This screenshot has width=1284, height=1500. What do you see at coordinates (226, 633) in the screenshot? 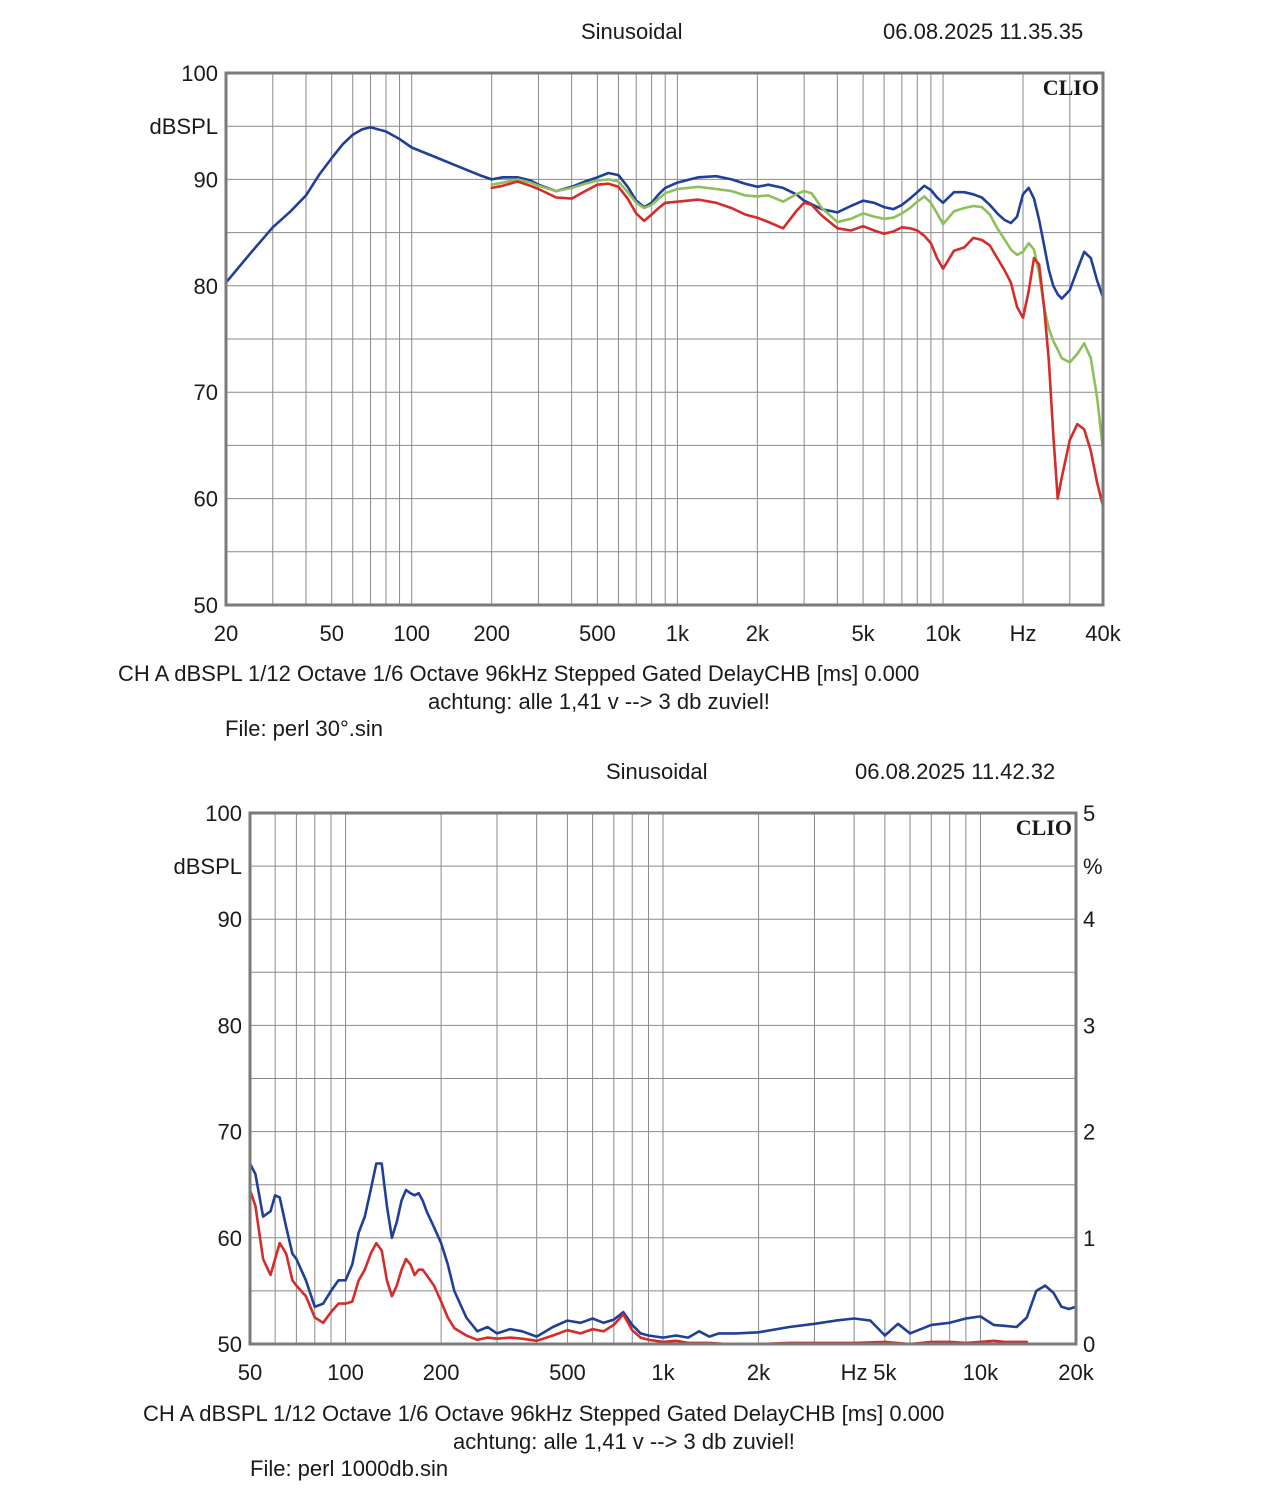
I see `chart-1-x-tick-label: 20` at bounding box center [226, 633].